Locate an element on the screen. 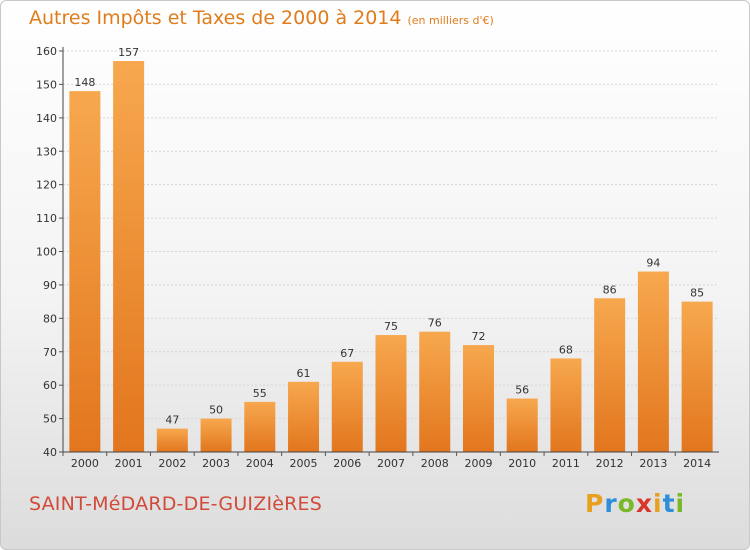  bar-2014 is located at coordinates (697, 376).